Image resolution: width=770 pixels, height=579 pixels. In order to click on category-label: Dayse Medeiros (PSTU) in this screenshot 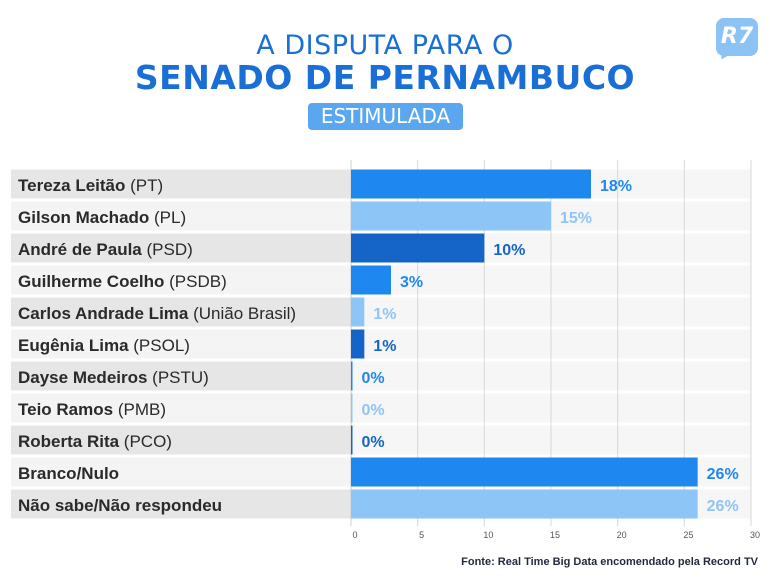, I will do `click(113, 377)`.